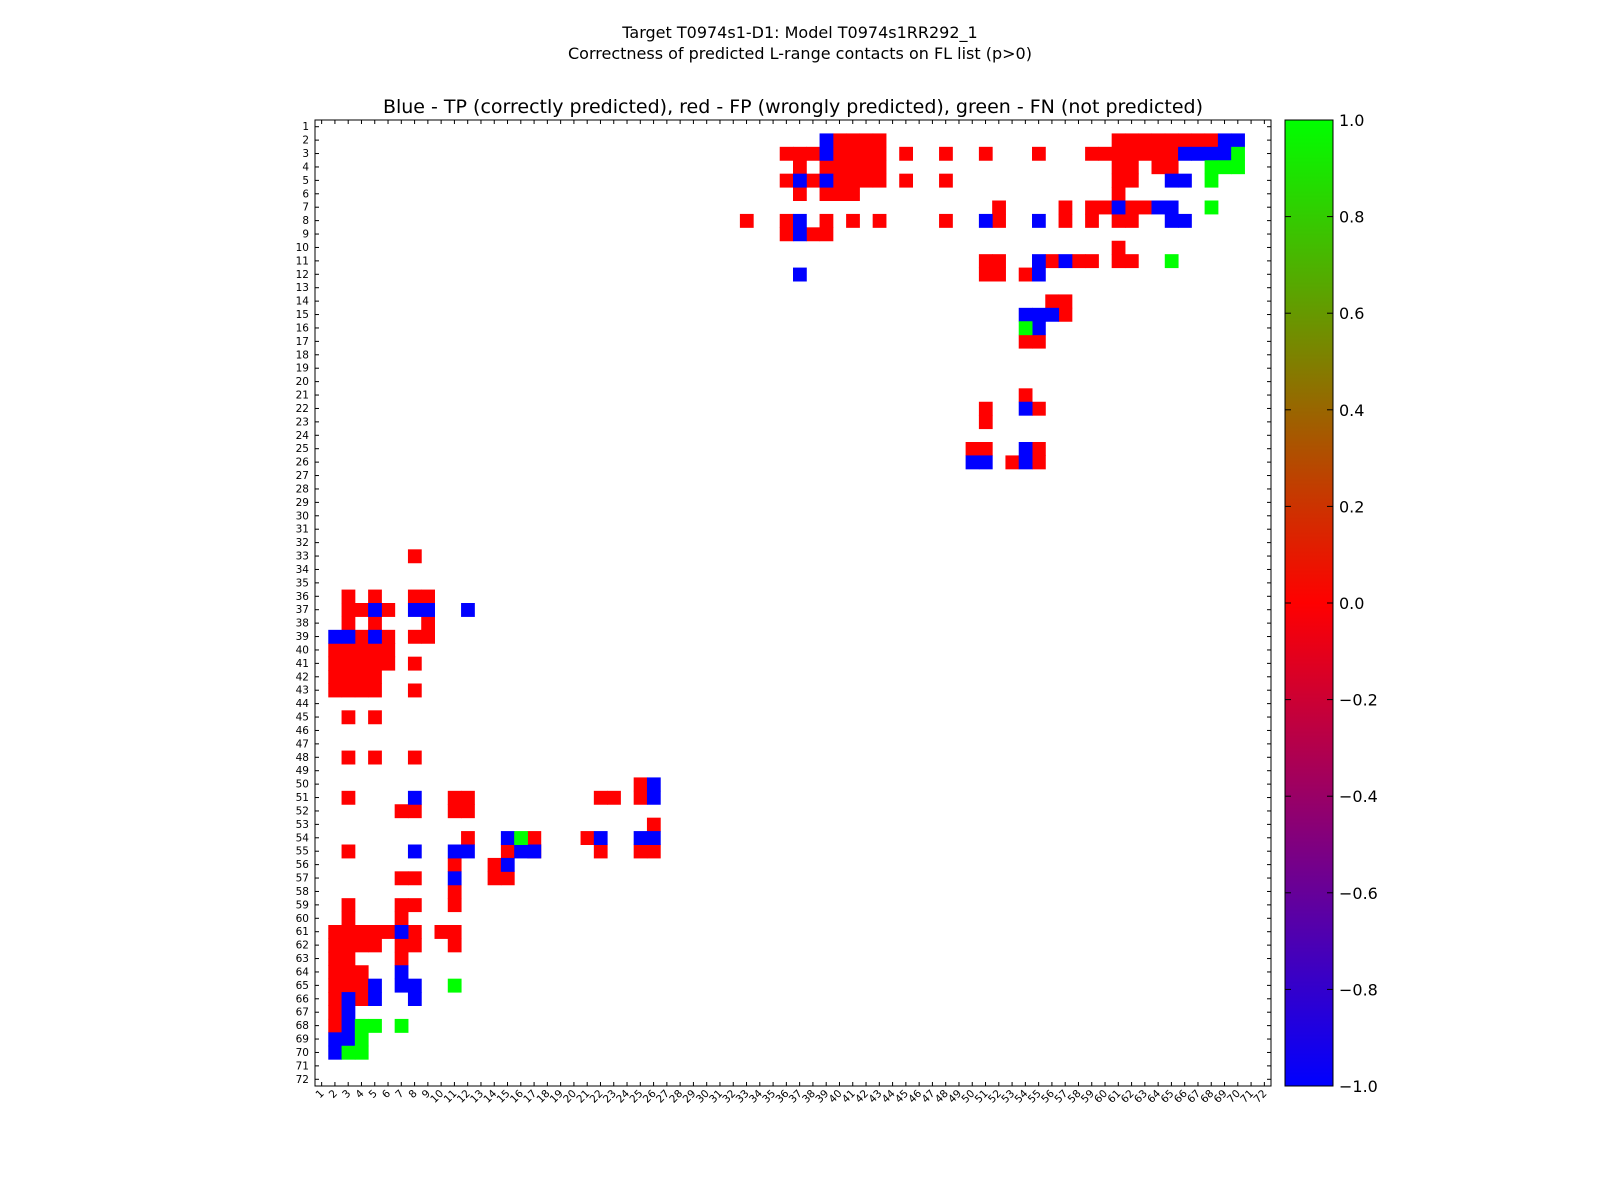 This screenshot has height=1200, width=1600. Describe the element at coordinates (302, 852) in the screenshot. I see `y-tick-label: 55` at that location.